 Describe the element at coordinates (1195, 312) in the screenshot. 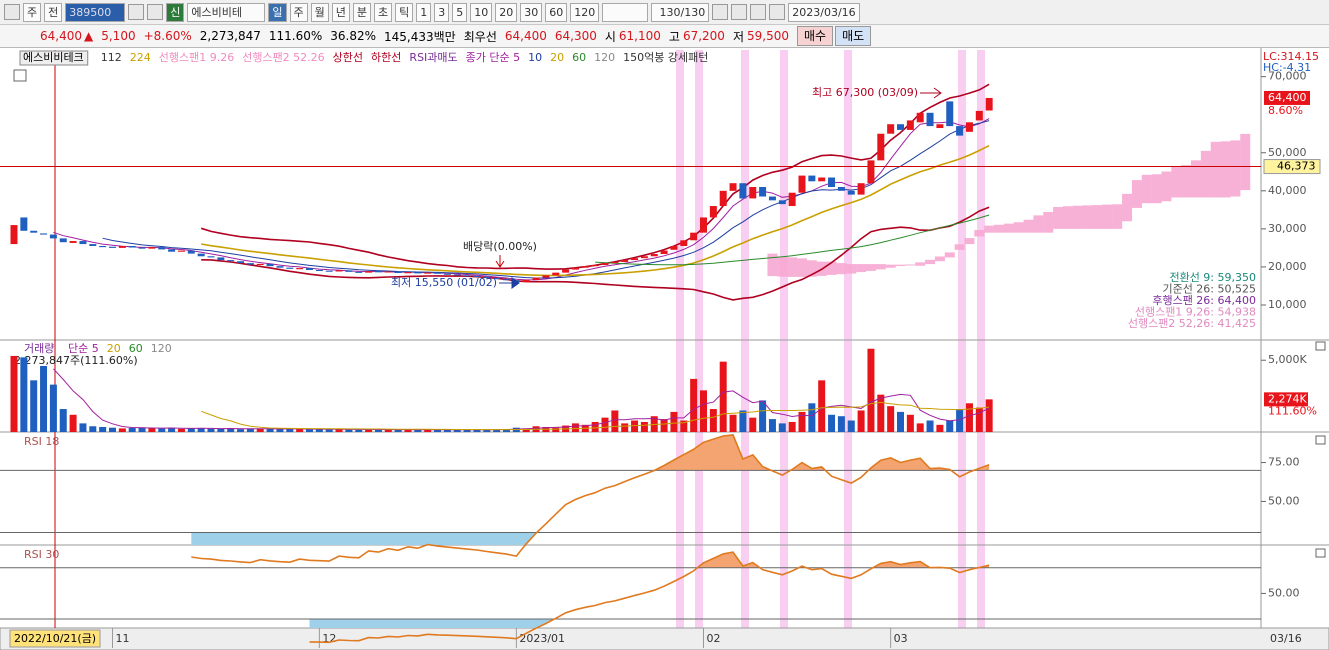

I see `indicator-value: 선행스팬1 9,26: 54,938` at that location.